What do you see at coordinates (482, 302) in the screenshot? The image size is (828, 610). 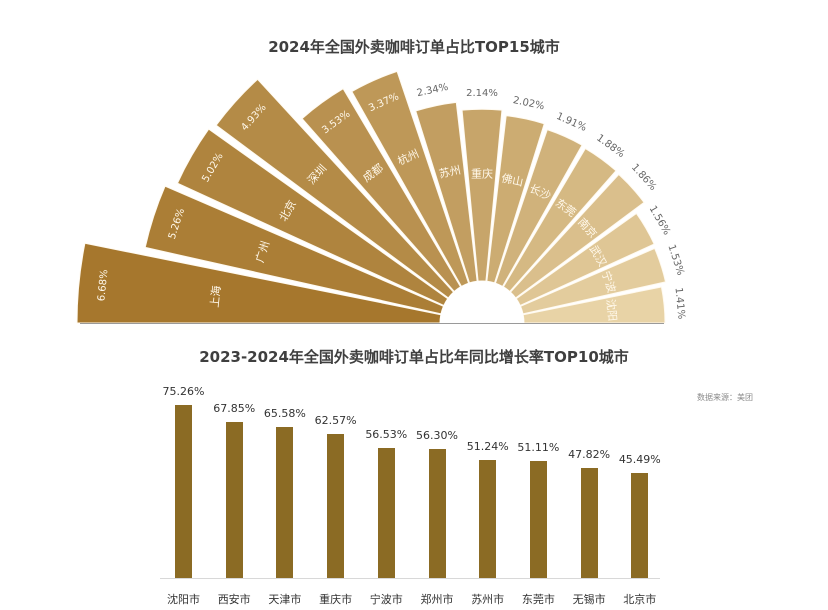 I see `rose-center-hole` at bounding box center [482, 302].